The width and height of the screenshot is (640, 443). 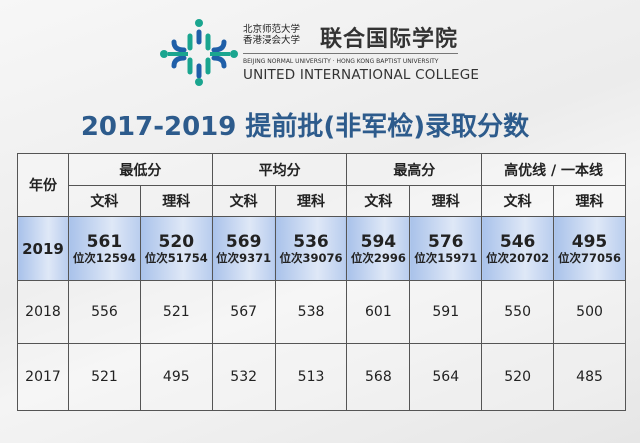 What do you see at coordinates (378, 257) in the screenshot?
I see `rank: 位次2996` at bounding box center [378, 257].